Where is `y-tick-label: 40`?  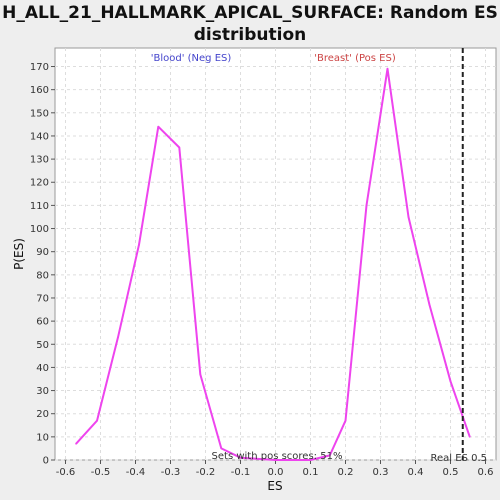
y-tick-label: 40 is located at coordinates (42, 368).